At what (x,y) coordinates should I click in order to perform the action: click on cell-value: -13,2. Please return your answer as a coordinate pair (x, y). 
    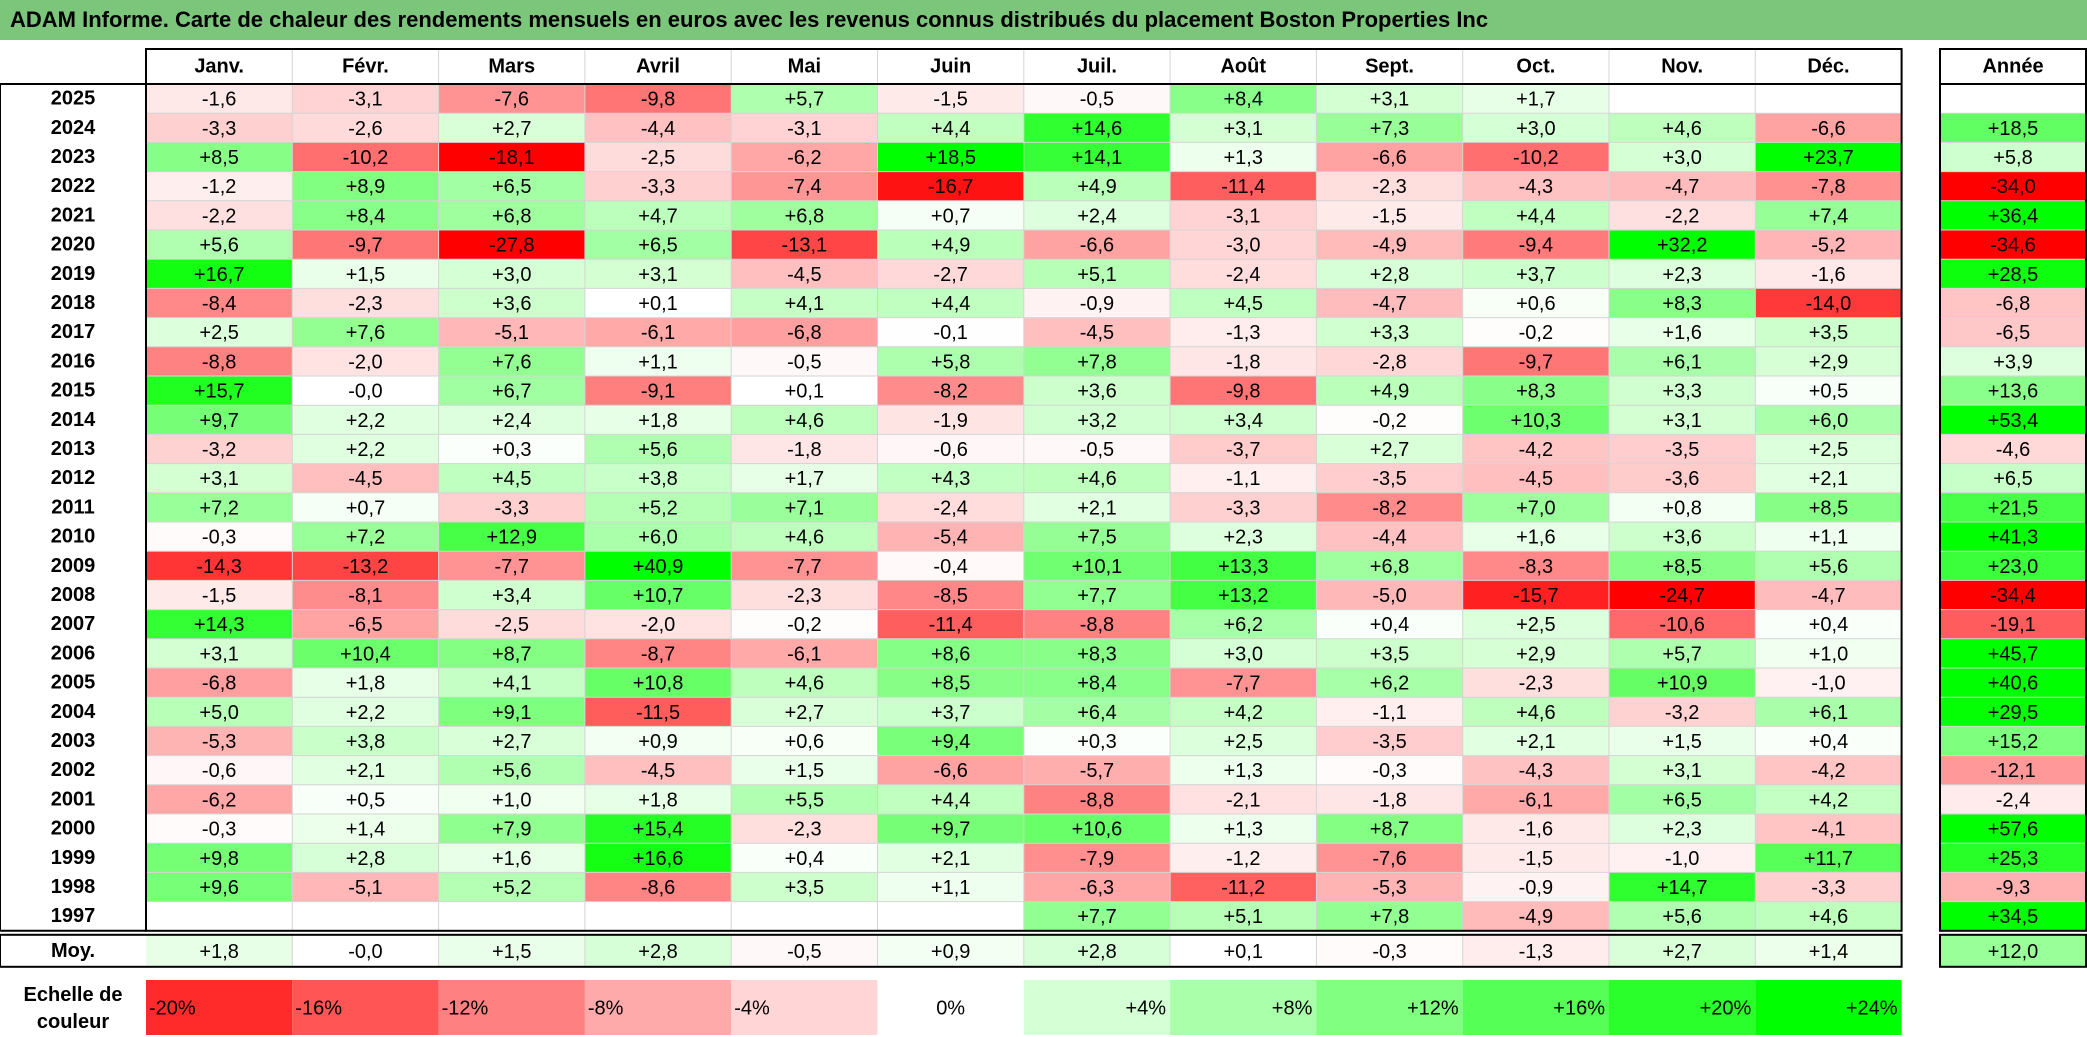
    Looking at the image, I should click on (366, 567).